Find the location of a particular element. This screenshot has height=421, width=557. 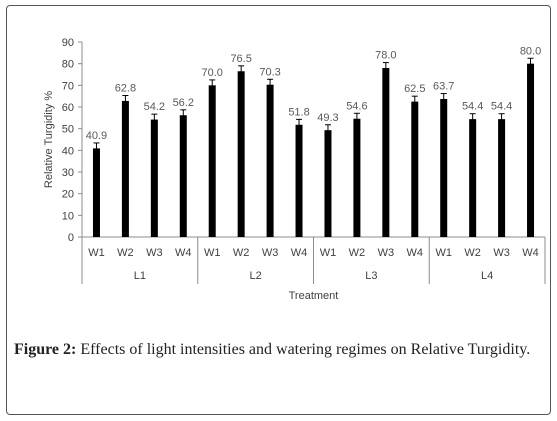

y-tick-label: 50 is located at coordinates (68, 130).